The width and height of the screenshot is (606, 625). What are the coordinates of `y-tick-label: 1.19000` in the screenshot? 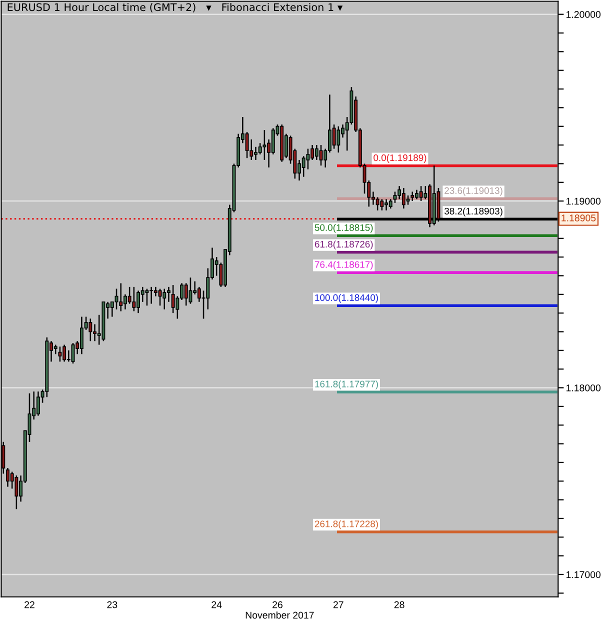 It's located at (583, 201).